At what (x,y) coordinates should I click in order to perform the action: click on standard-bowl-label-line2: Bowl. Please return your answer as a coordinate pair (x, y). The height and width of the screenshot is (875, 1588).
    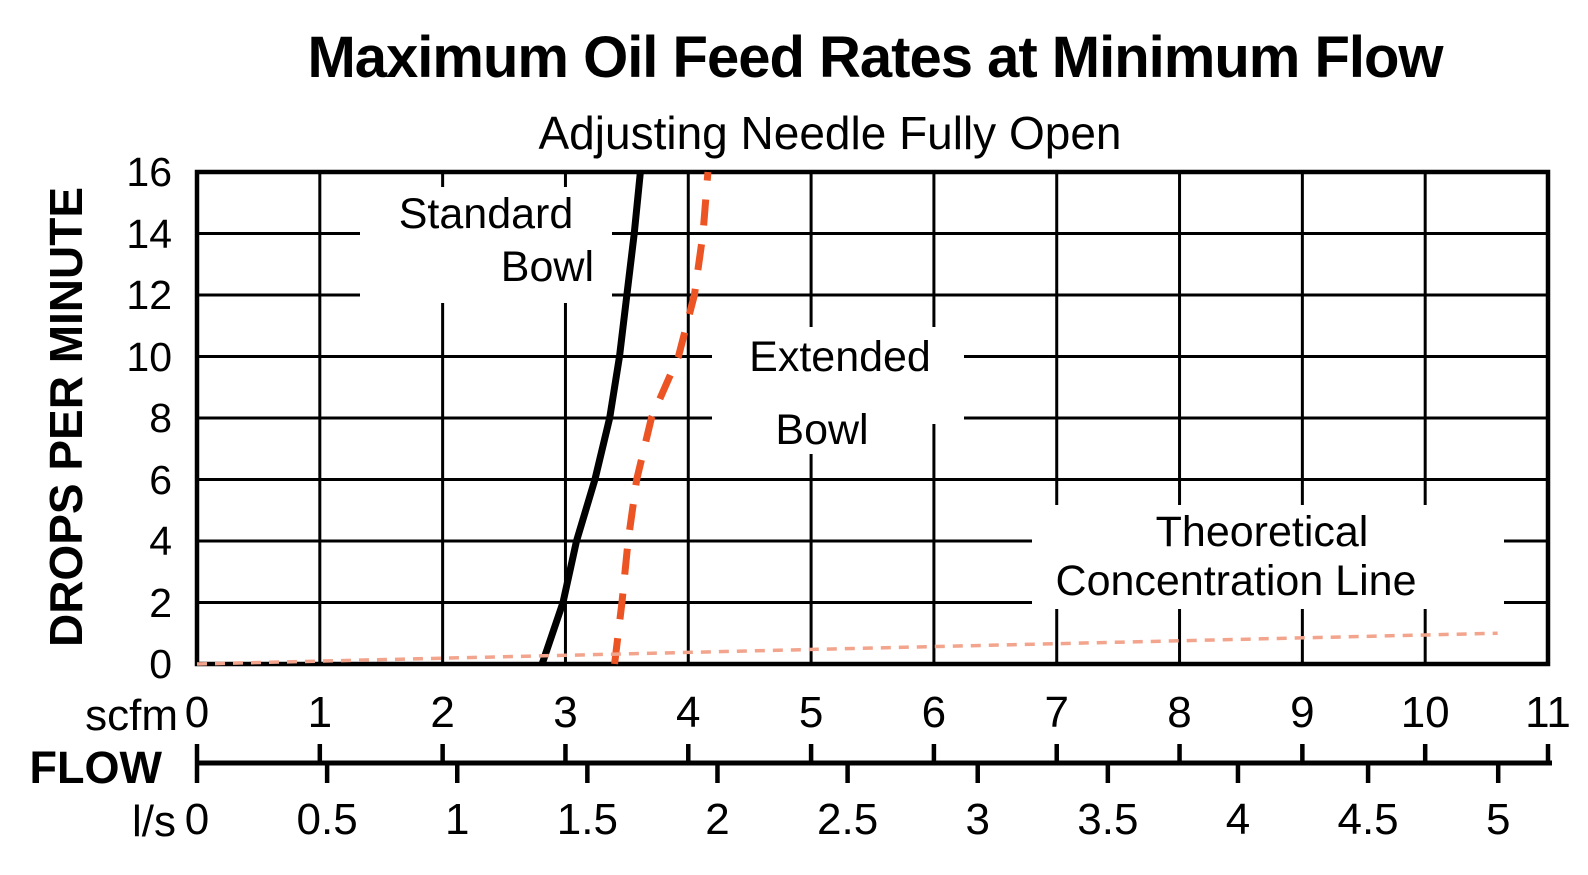
    Looking at the image, I should click on (547, 267).